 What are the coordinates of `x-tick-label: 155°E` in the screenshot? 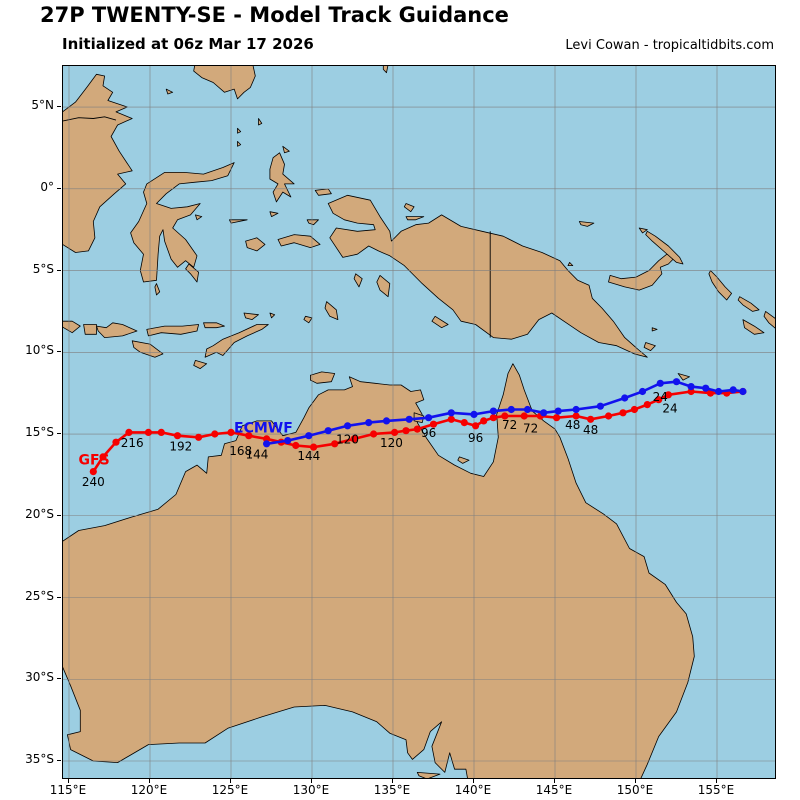 It's located at (716, 790).